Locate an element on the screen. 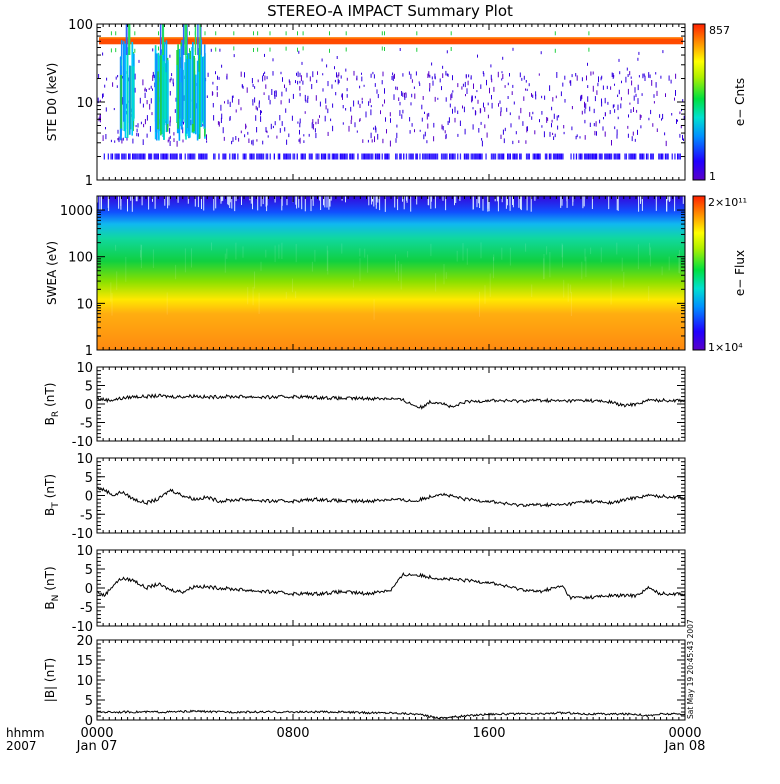 This screenshot has height=784, width=780. swea-y-tick-label: 10 is located at coordinates (84, 304).